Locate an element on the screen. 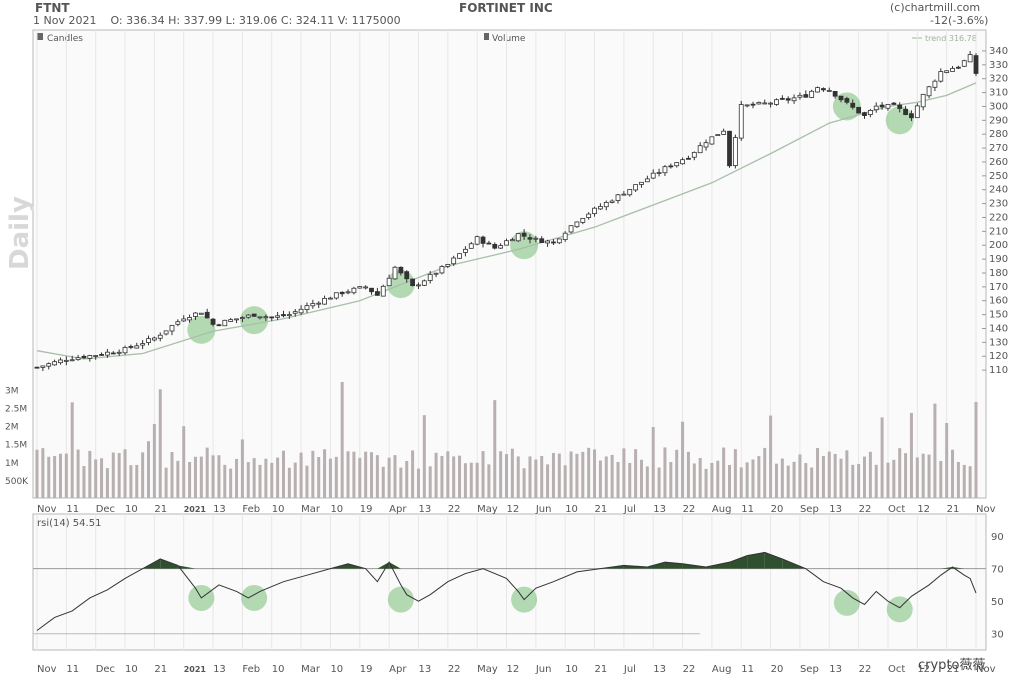  price-ytick-label: 200 is located at coordinates (998, 245).